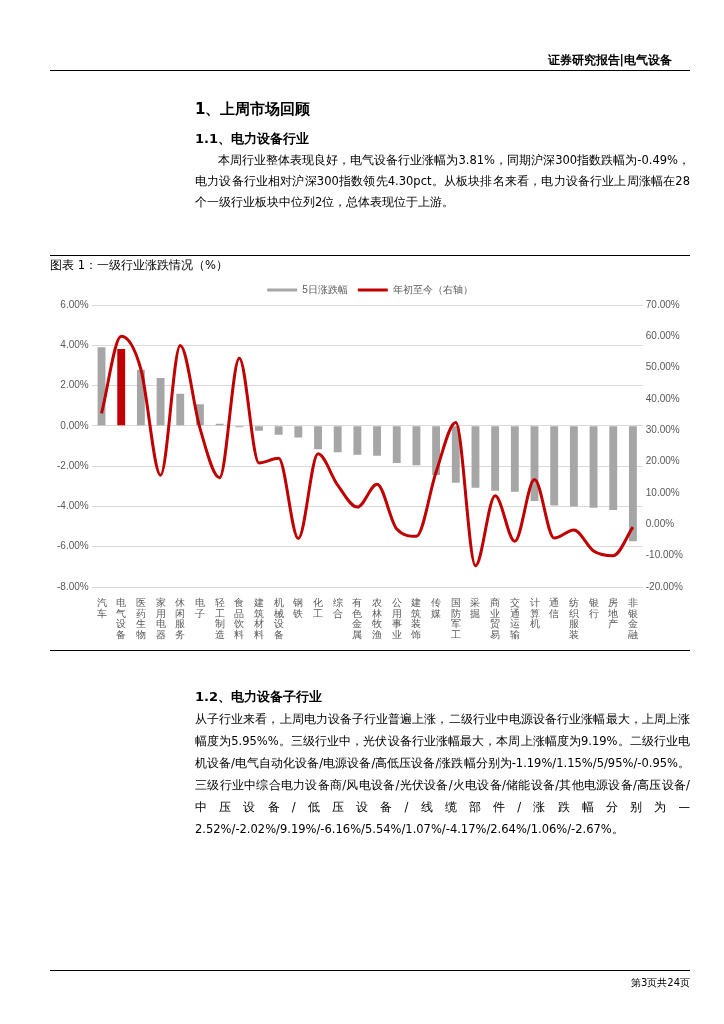  I want to click on x-tick-label: 商业贸易, so click(495, 618).